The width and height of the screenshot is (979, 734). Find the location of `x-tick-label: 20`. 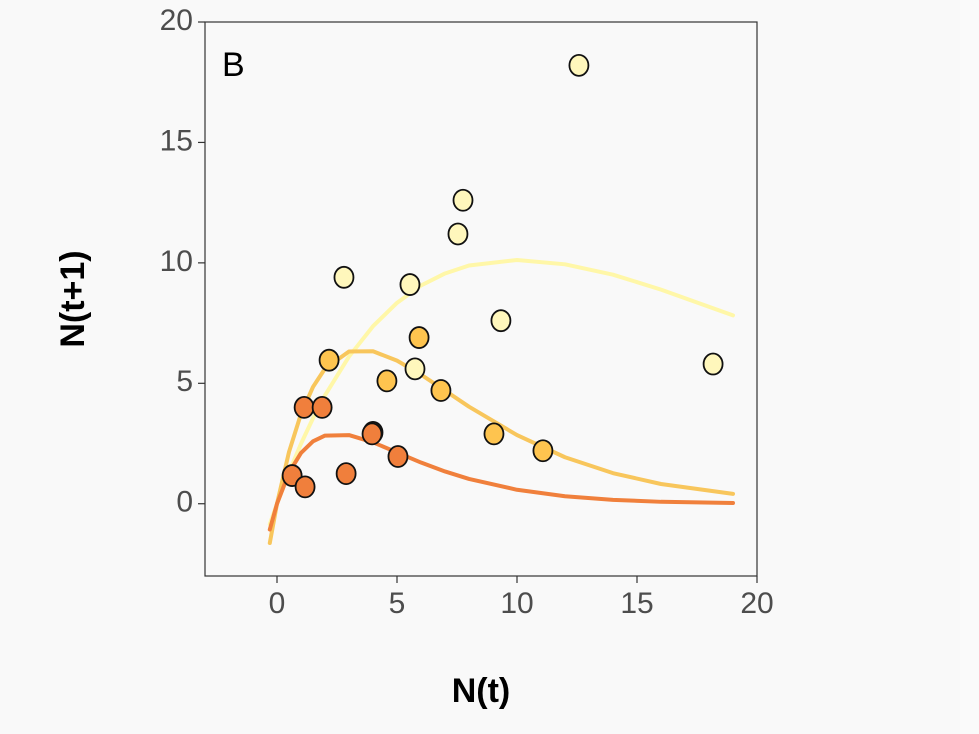

x-tick-label: 20 is located at coordinates (756, 603).